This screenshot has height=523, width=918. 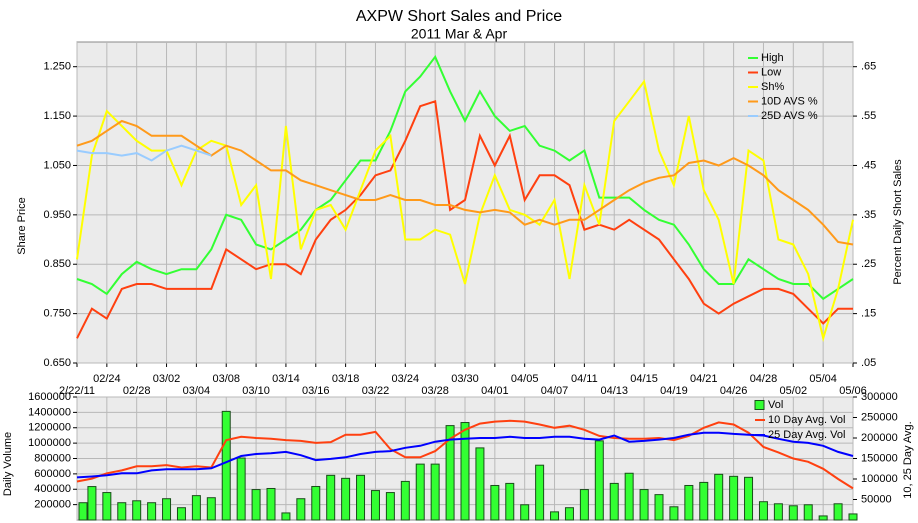 I want to click on y2-tick-label: 250000, so click(x=879, y=417).